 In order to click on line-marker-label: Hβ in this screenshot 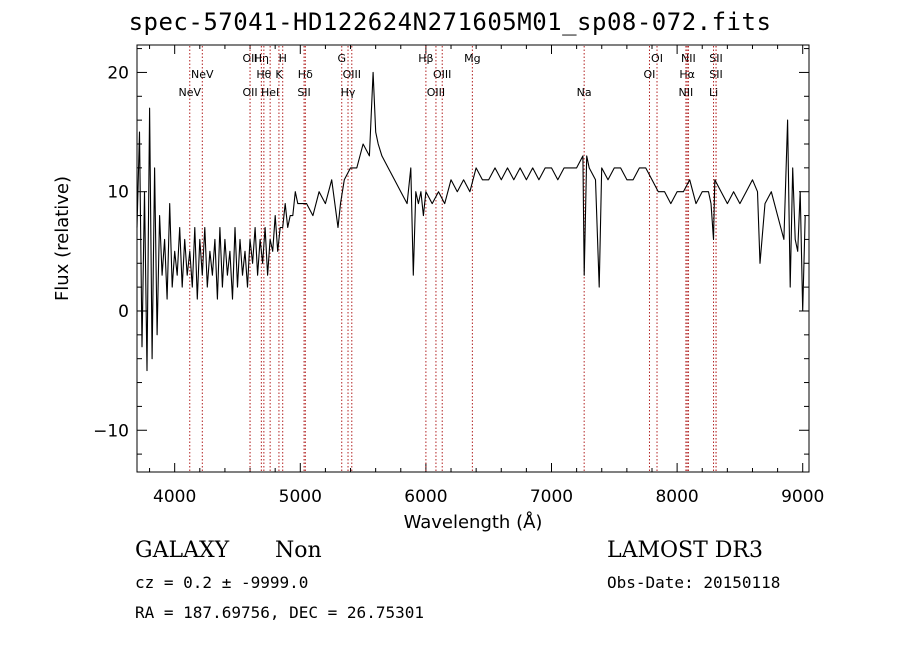, I will do `click(425, 58)`.